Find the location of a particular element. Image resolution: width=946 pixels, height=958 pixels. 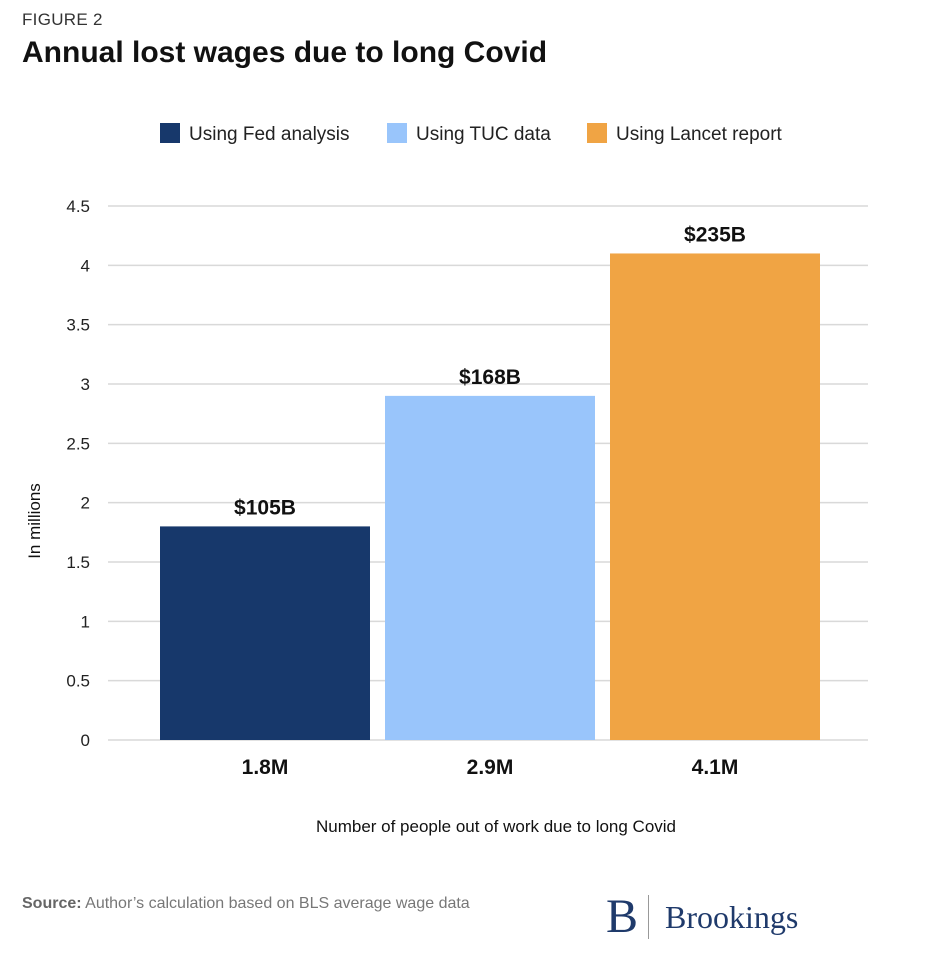

y-tick-label: 4.5 is located at coordinates (78, 206).